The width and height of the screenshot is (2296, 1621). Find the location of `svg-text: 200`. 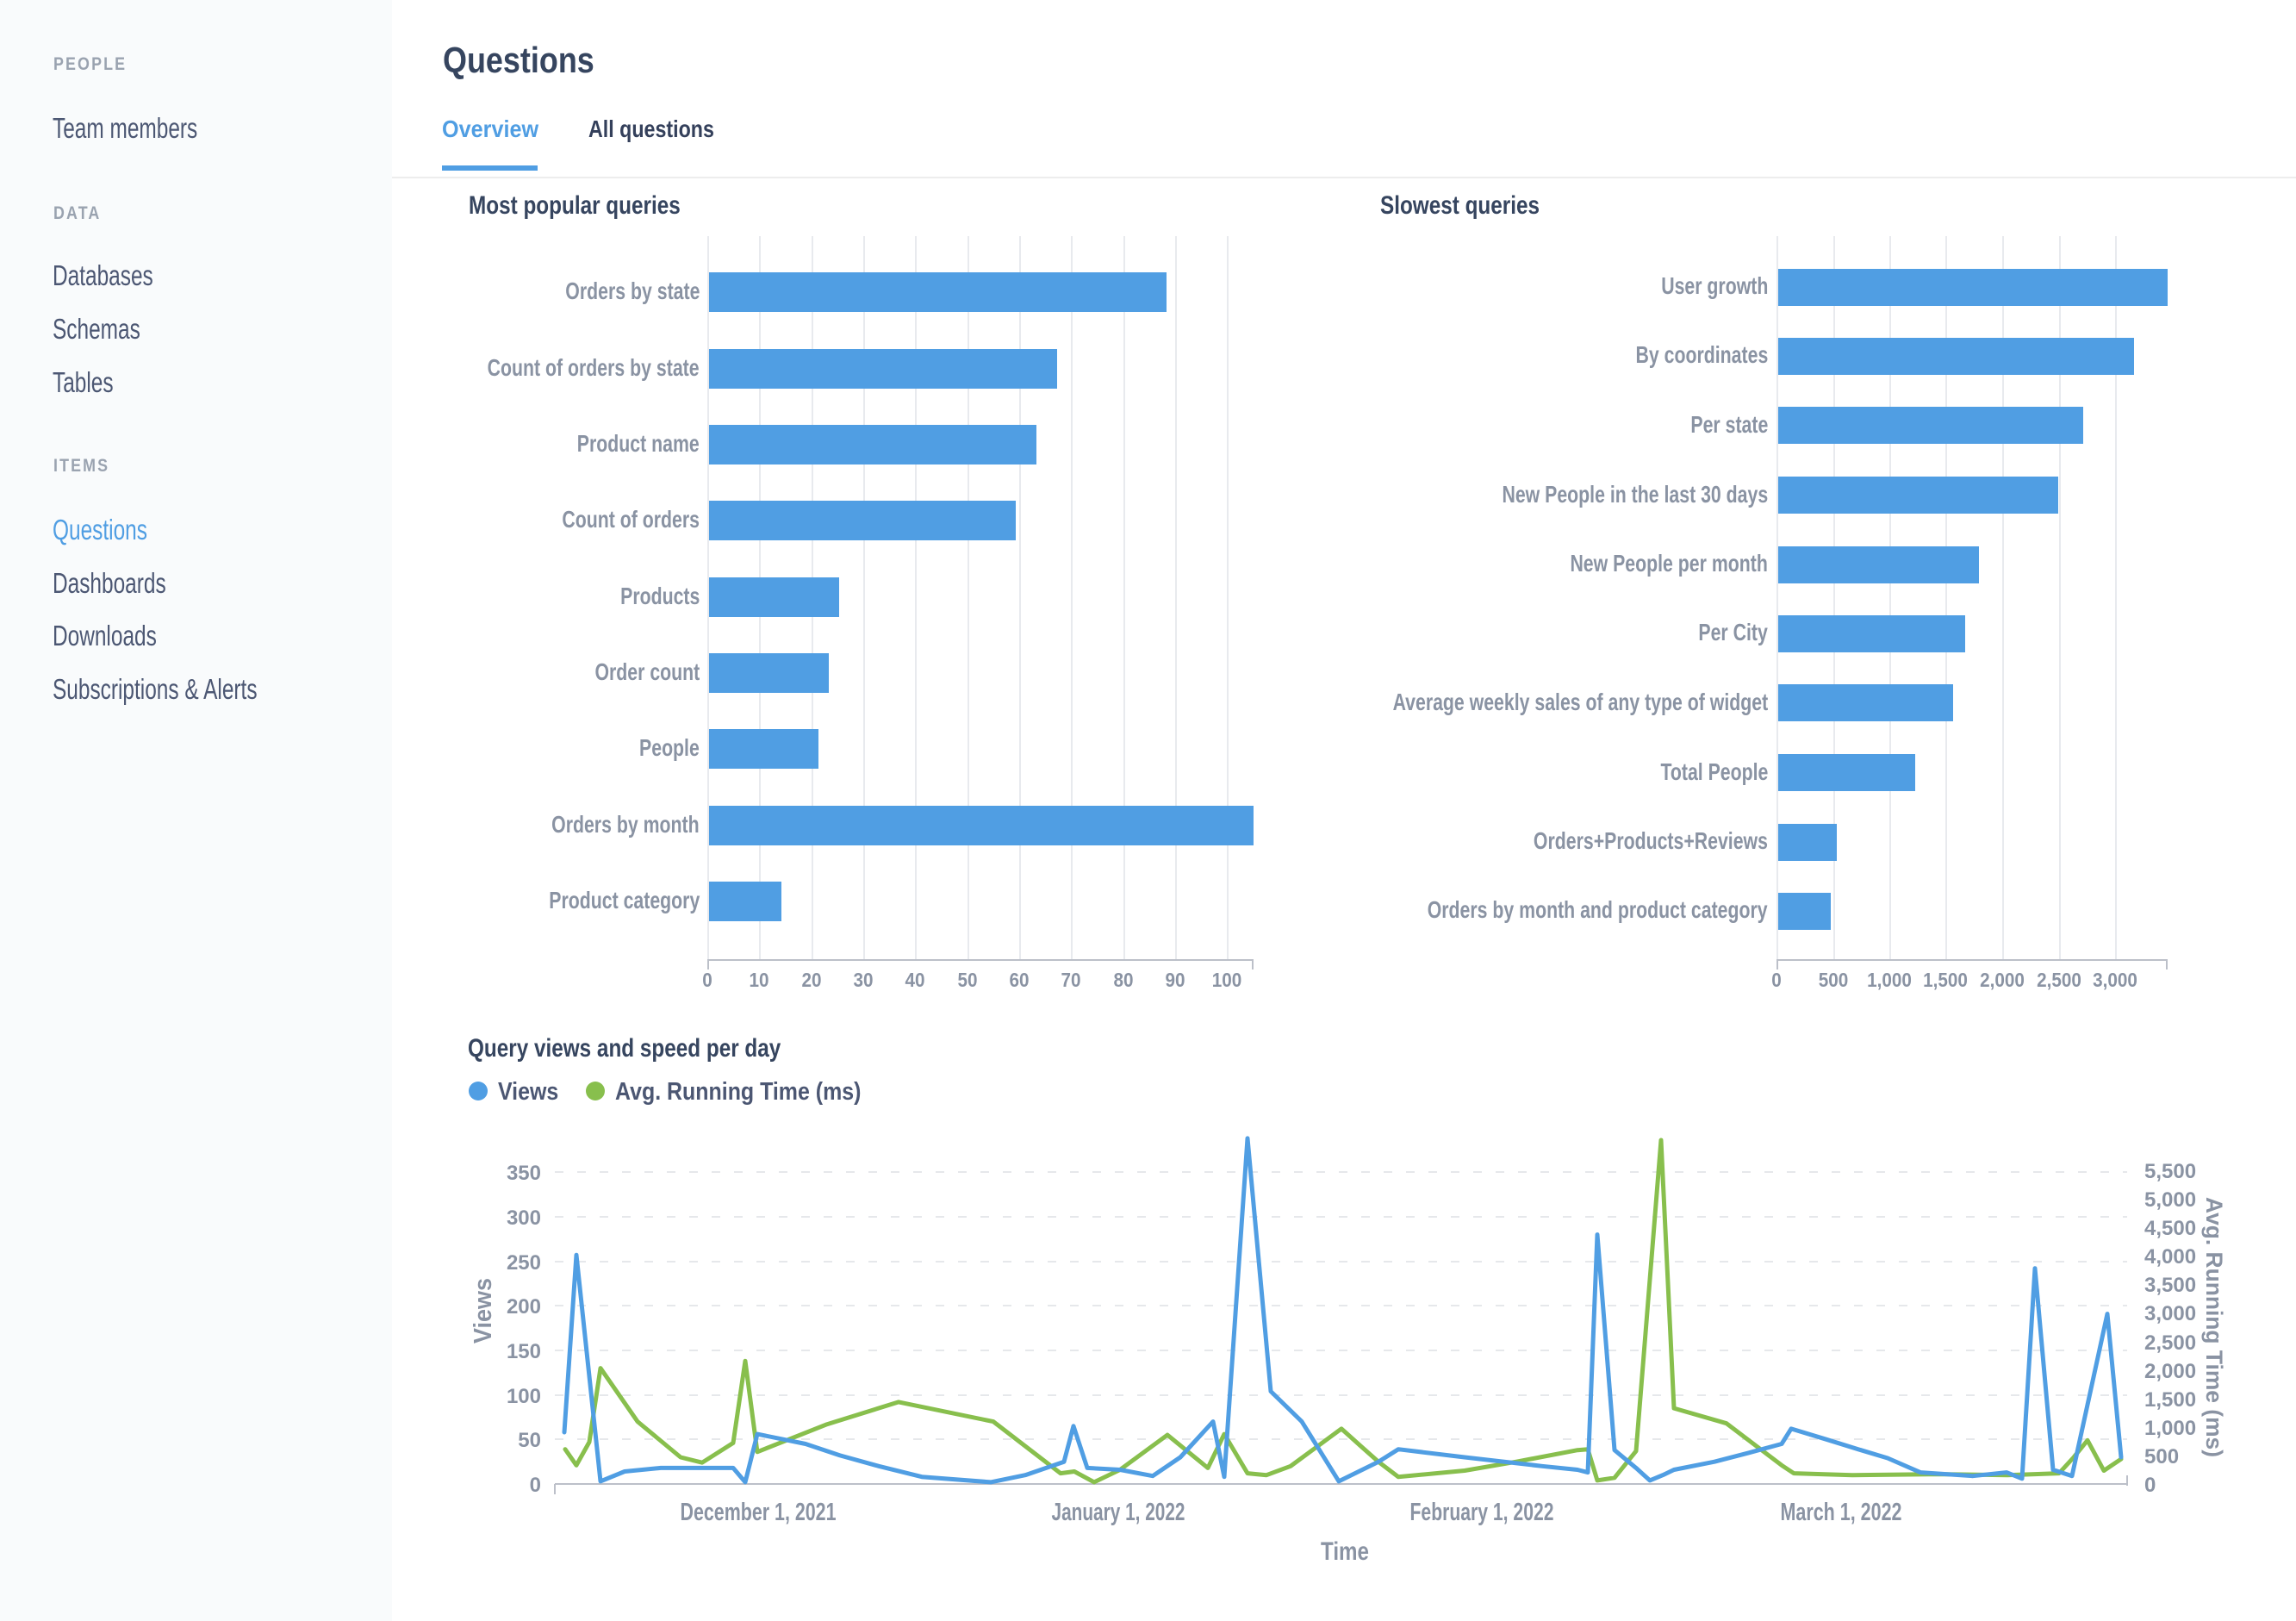

svg-text: 200 is located at coordinates (524, 1307).